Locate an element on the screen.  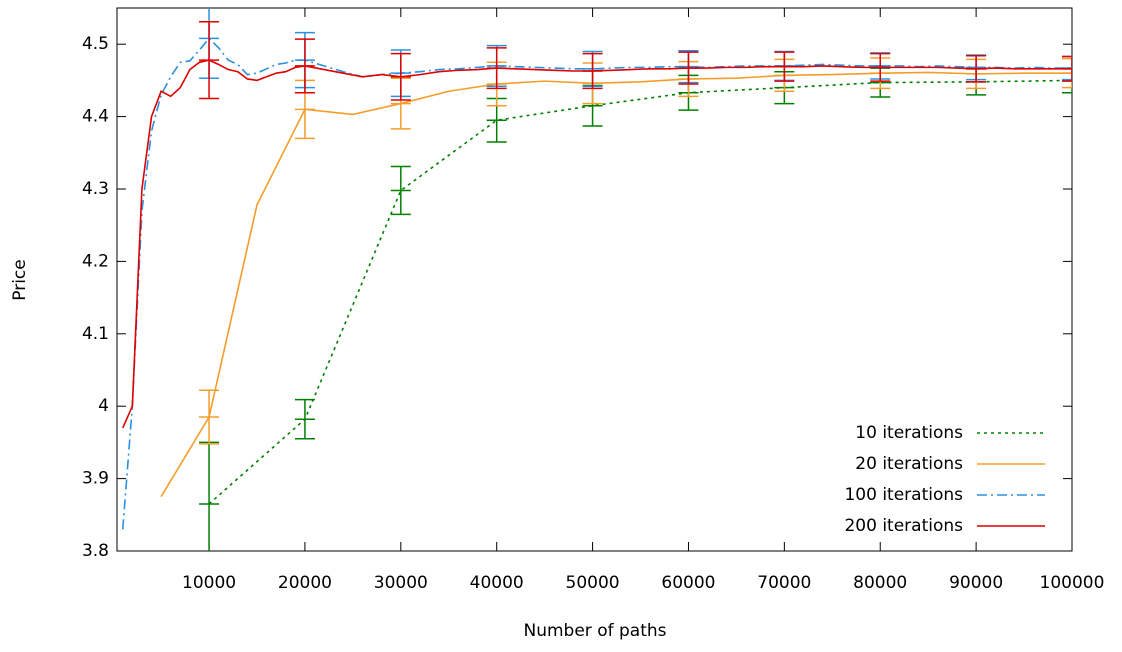
y-tick-label: 4 is located at coordinates (103, 406).